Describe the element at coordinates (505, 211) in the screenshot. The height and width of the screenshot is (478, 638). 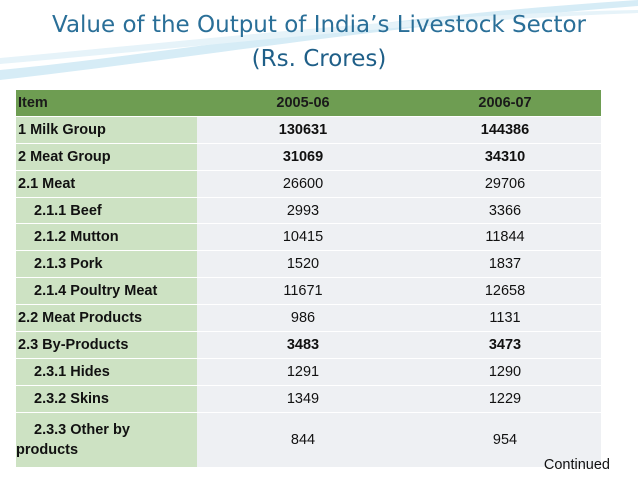
I see `row-value-2006-07: 3366` at that location.